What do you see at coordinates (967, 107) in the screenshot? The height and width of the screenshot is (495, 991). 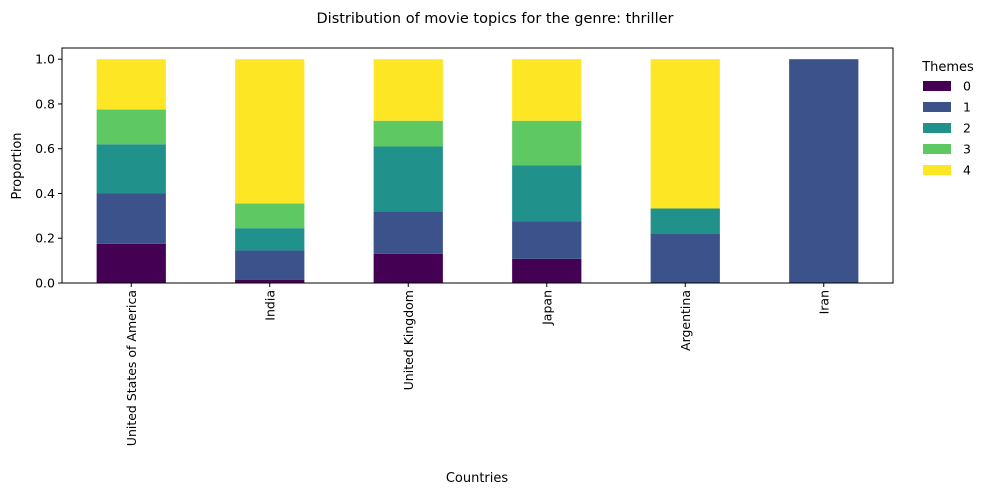 I see `legend-label: 1` at bounding box center [967, 107].